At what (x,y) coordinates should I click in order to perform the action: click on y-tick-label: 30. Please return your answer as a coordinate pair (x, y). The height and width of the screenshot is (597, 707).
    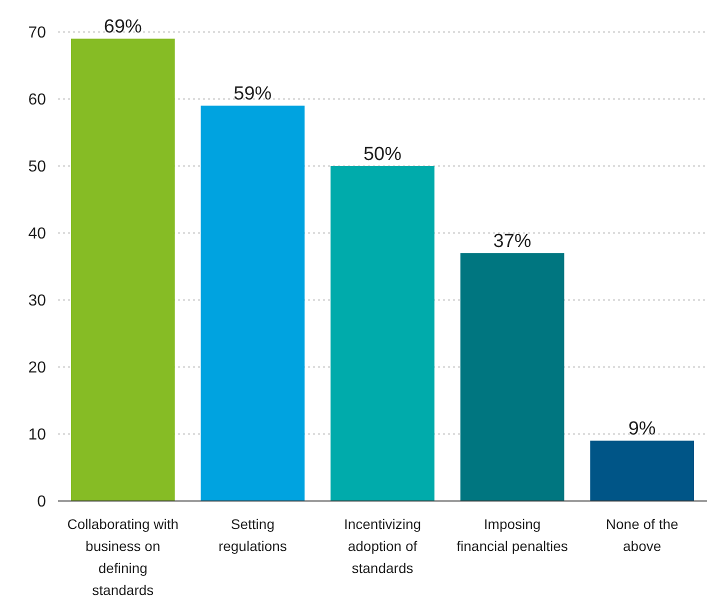
    Looking at the image, I should click on (37, 301).